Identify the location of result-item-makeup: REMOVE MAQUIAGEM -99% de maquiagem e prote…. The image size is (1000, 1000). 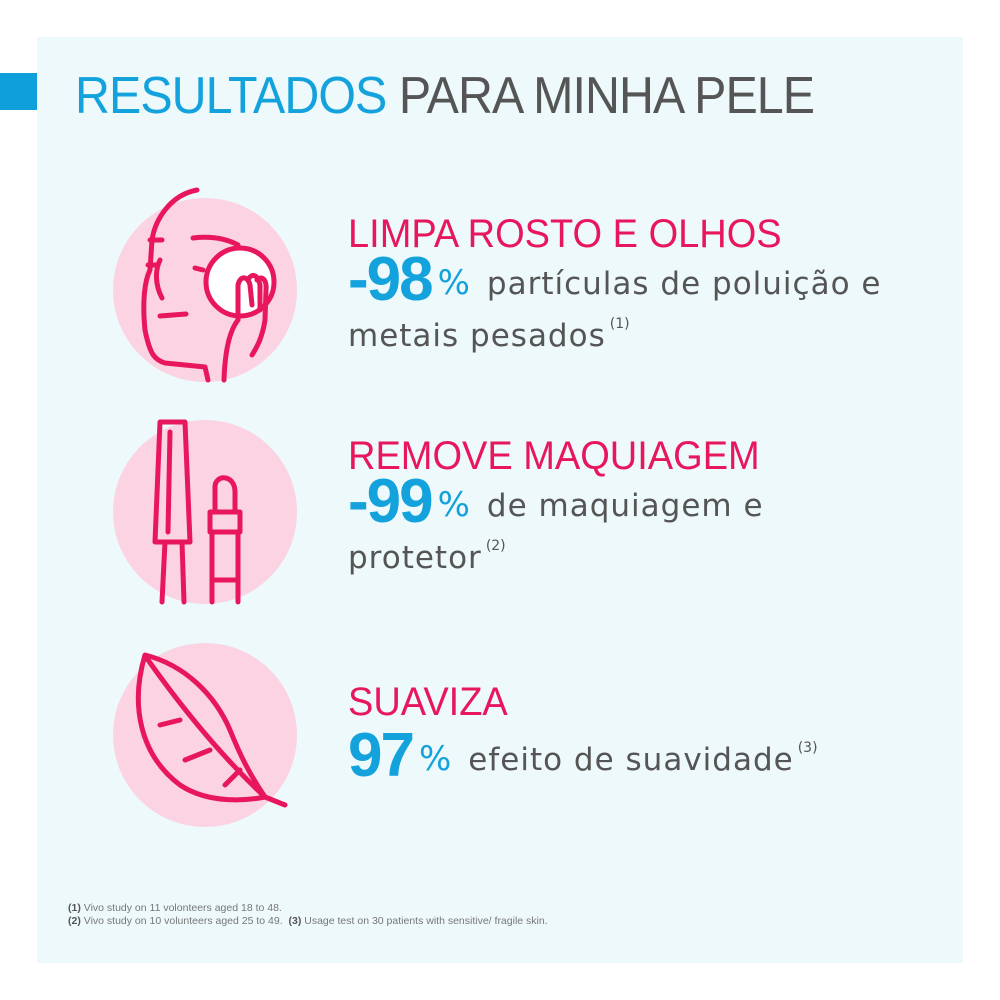
(556, 505).